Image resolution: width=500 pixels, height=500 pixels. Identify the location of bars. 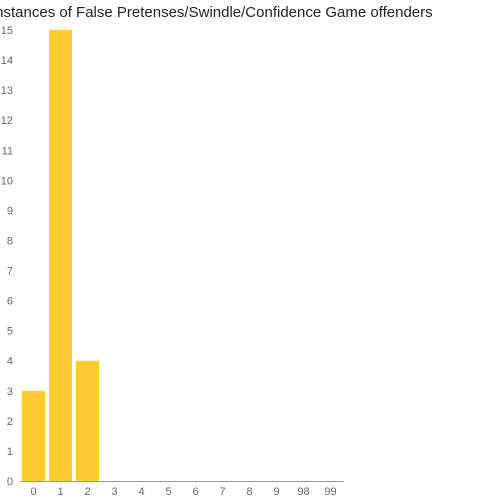
(60, 255).